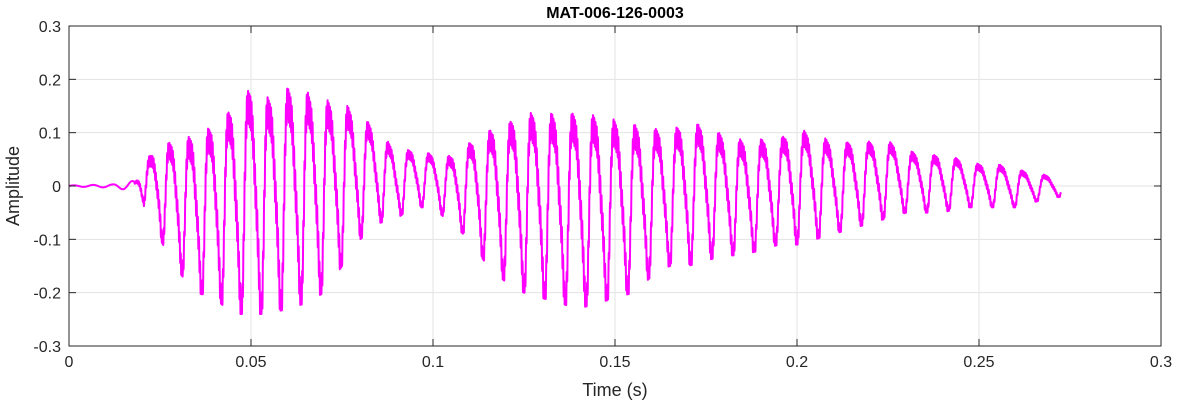 The width and height of the screenshot is (1177, 404). What do you see at coordinates (69, 362) in the screenshot?
I see `x-tick-label: 0` at bounding box center [69, 362].